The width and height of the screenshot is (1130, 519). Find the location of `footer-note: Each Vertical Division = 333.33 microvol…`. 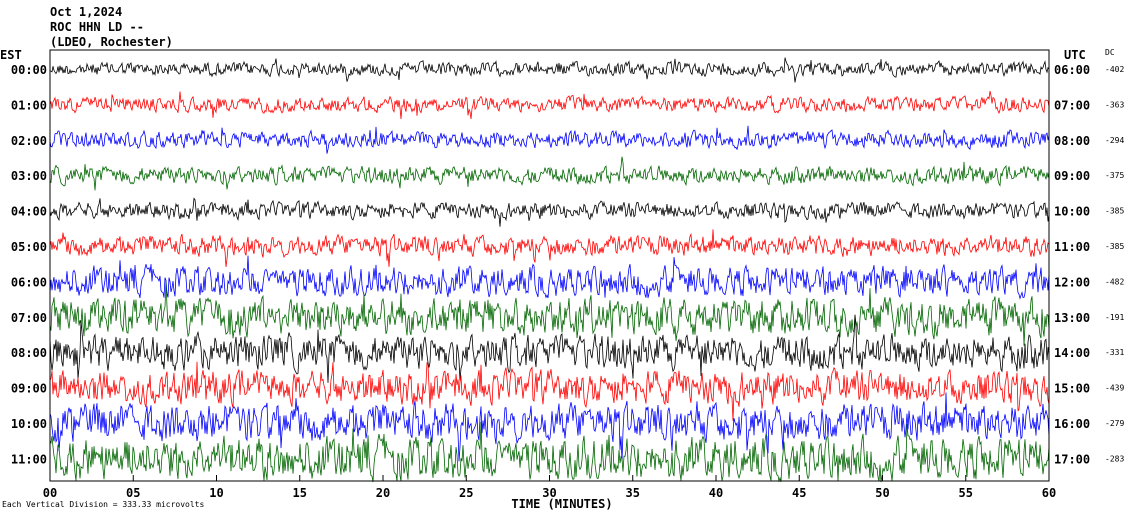

footer-note: Each Vertical Division = 333.33 microvol… is located at coordinates (103, 504).